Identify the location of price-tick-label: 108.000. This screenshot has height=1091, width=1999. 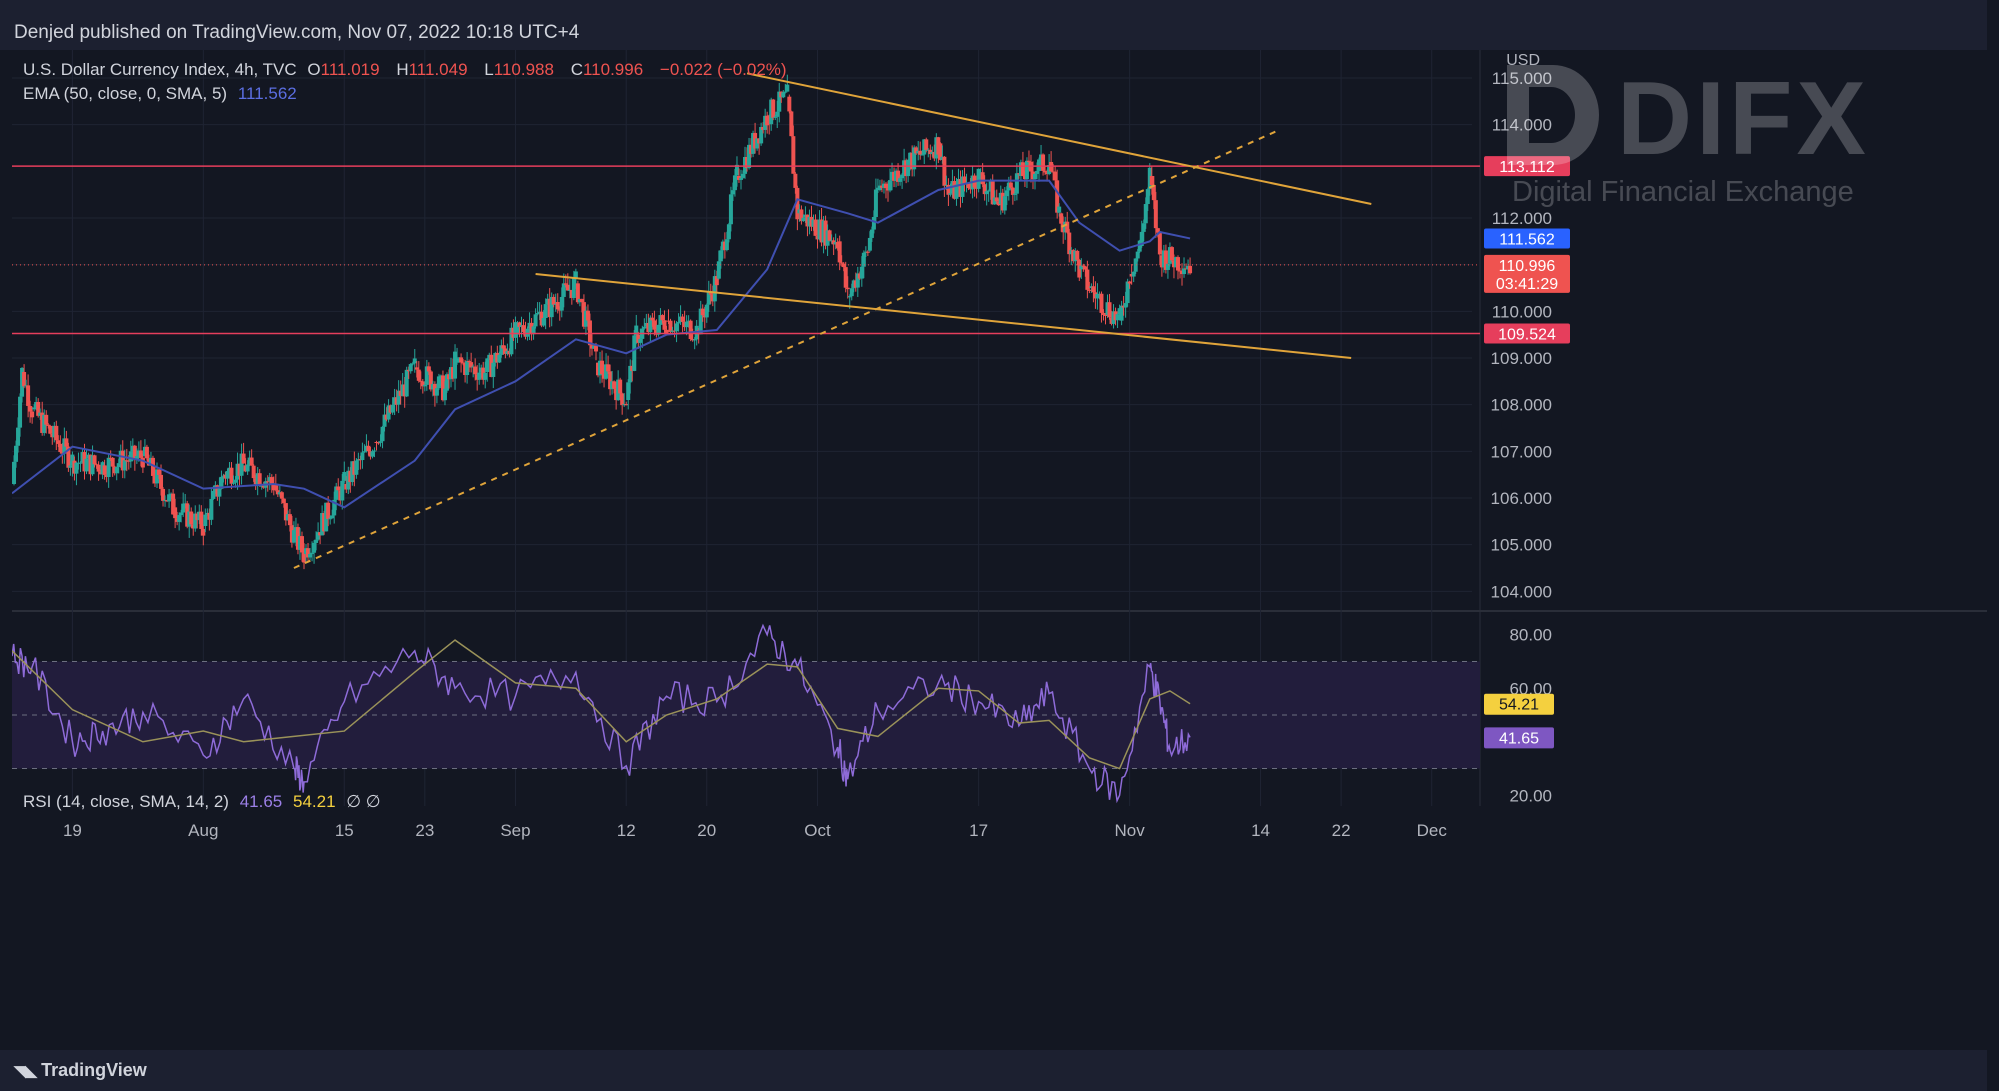
(1521, 405).